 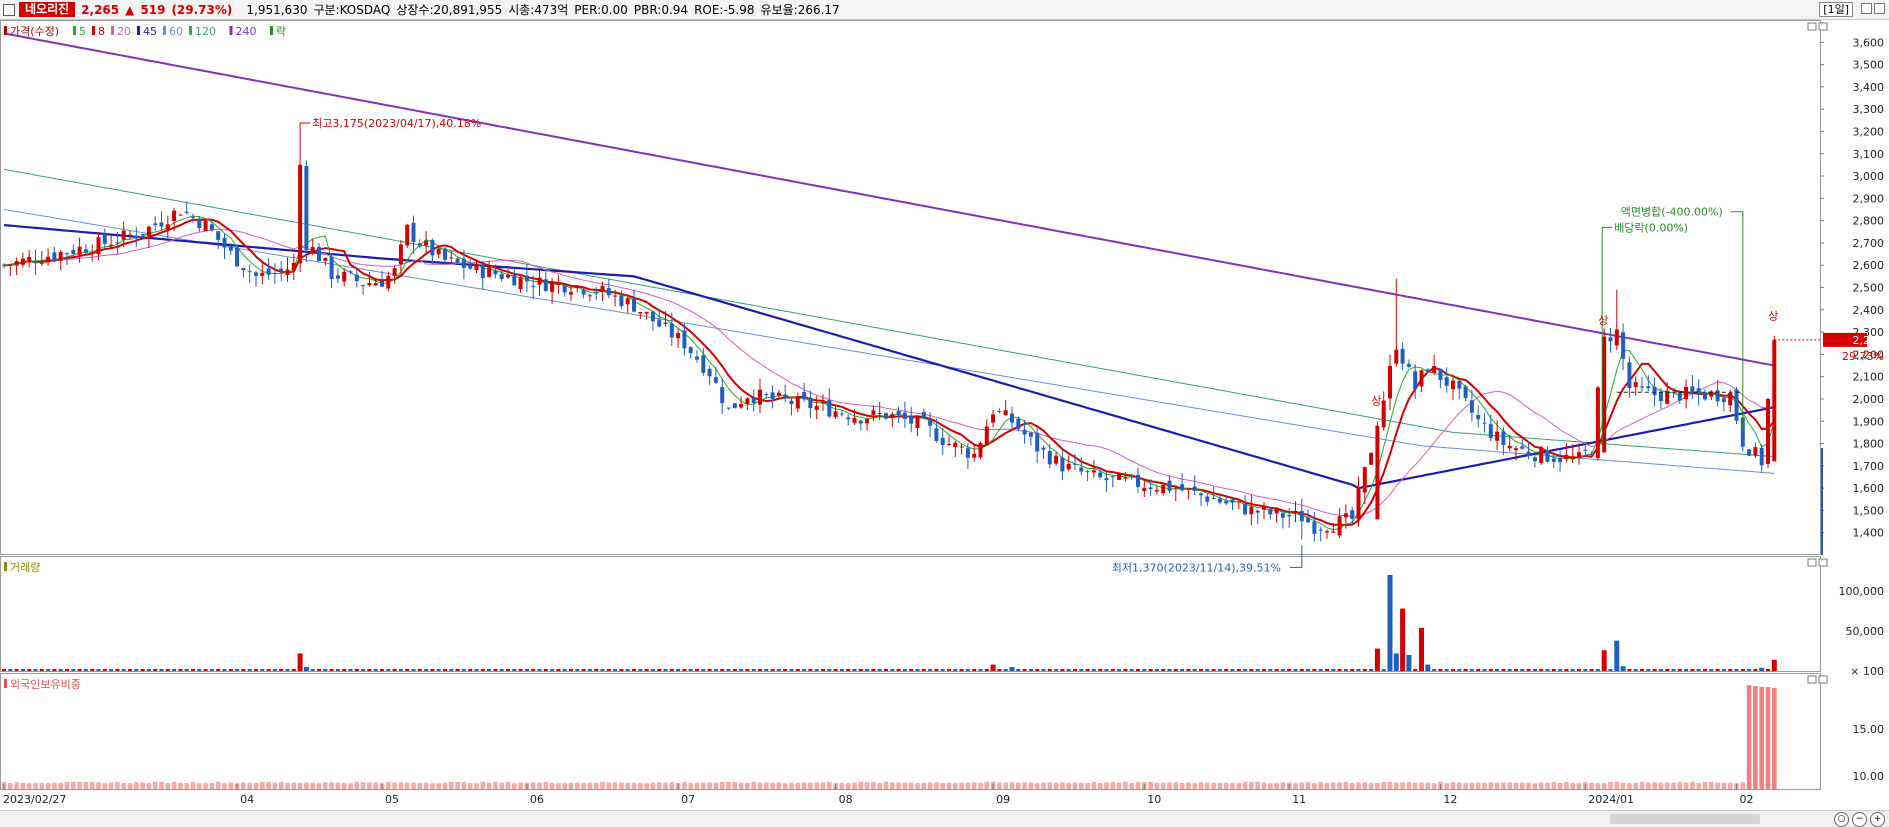 What do you see at coordinates (138, 30) in the screenshot?
I see `legend-swatch` at bounding box center [138, 30].